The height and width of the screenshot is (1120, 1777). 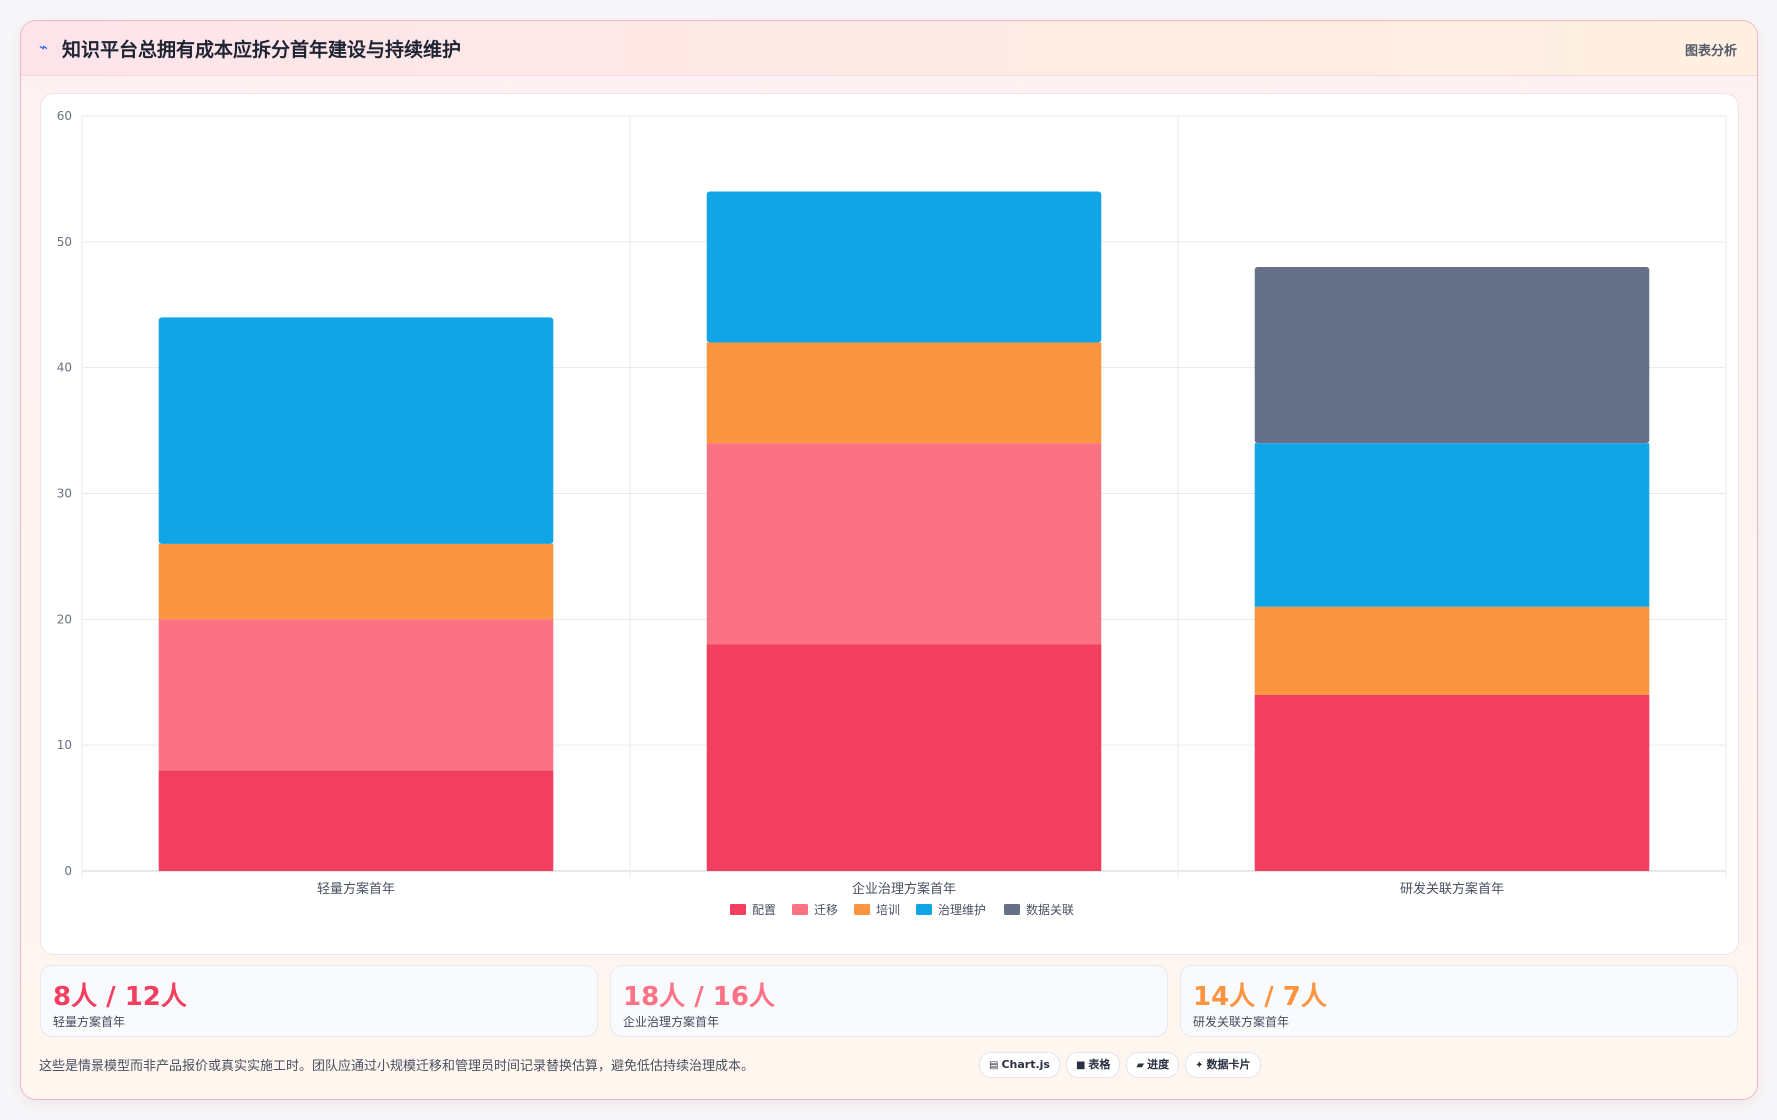 I want to click on stat-card-rnd: 14人 / 7人 研发关联方案首年, so click(x=1459, y=1001).